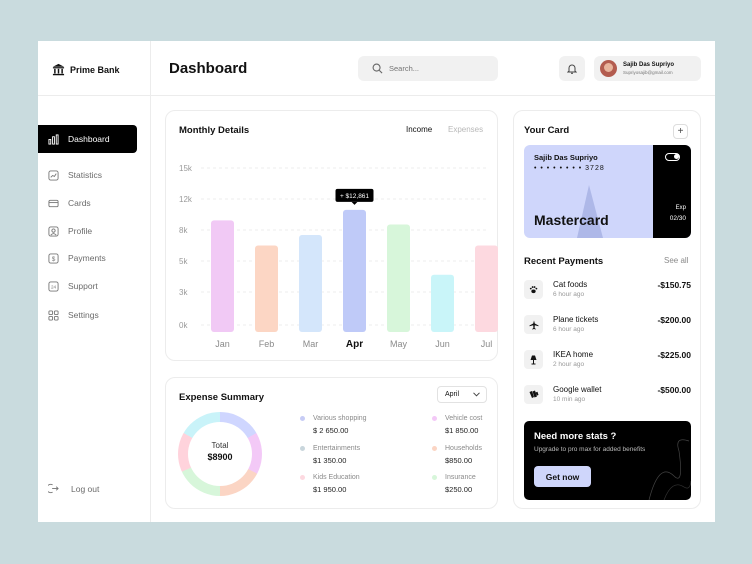  Describe the element at coordinates (340, 418) in the screenshot. I see `expense-name-text: Various shopping` at that location.